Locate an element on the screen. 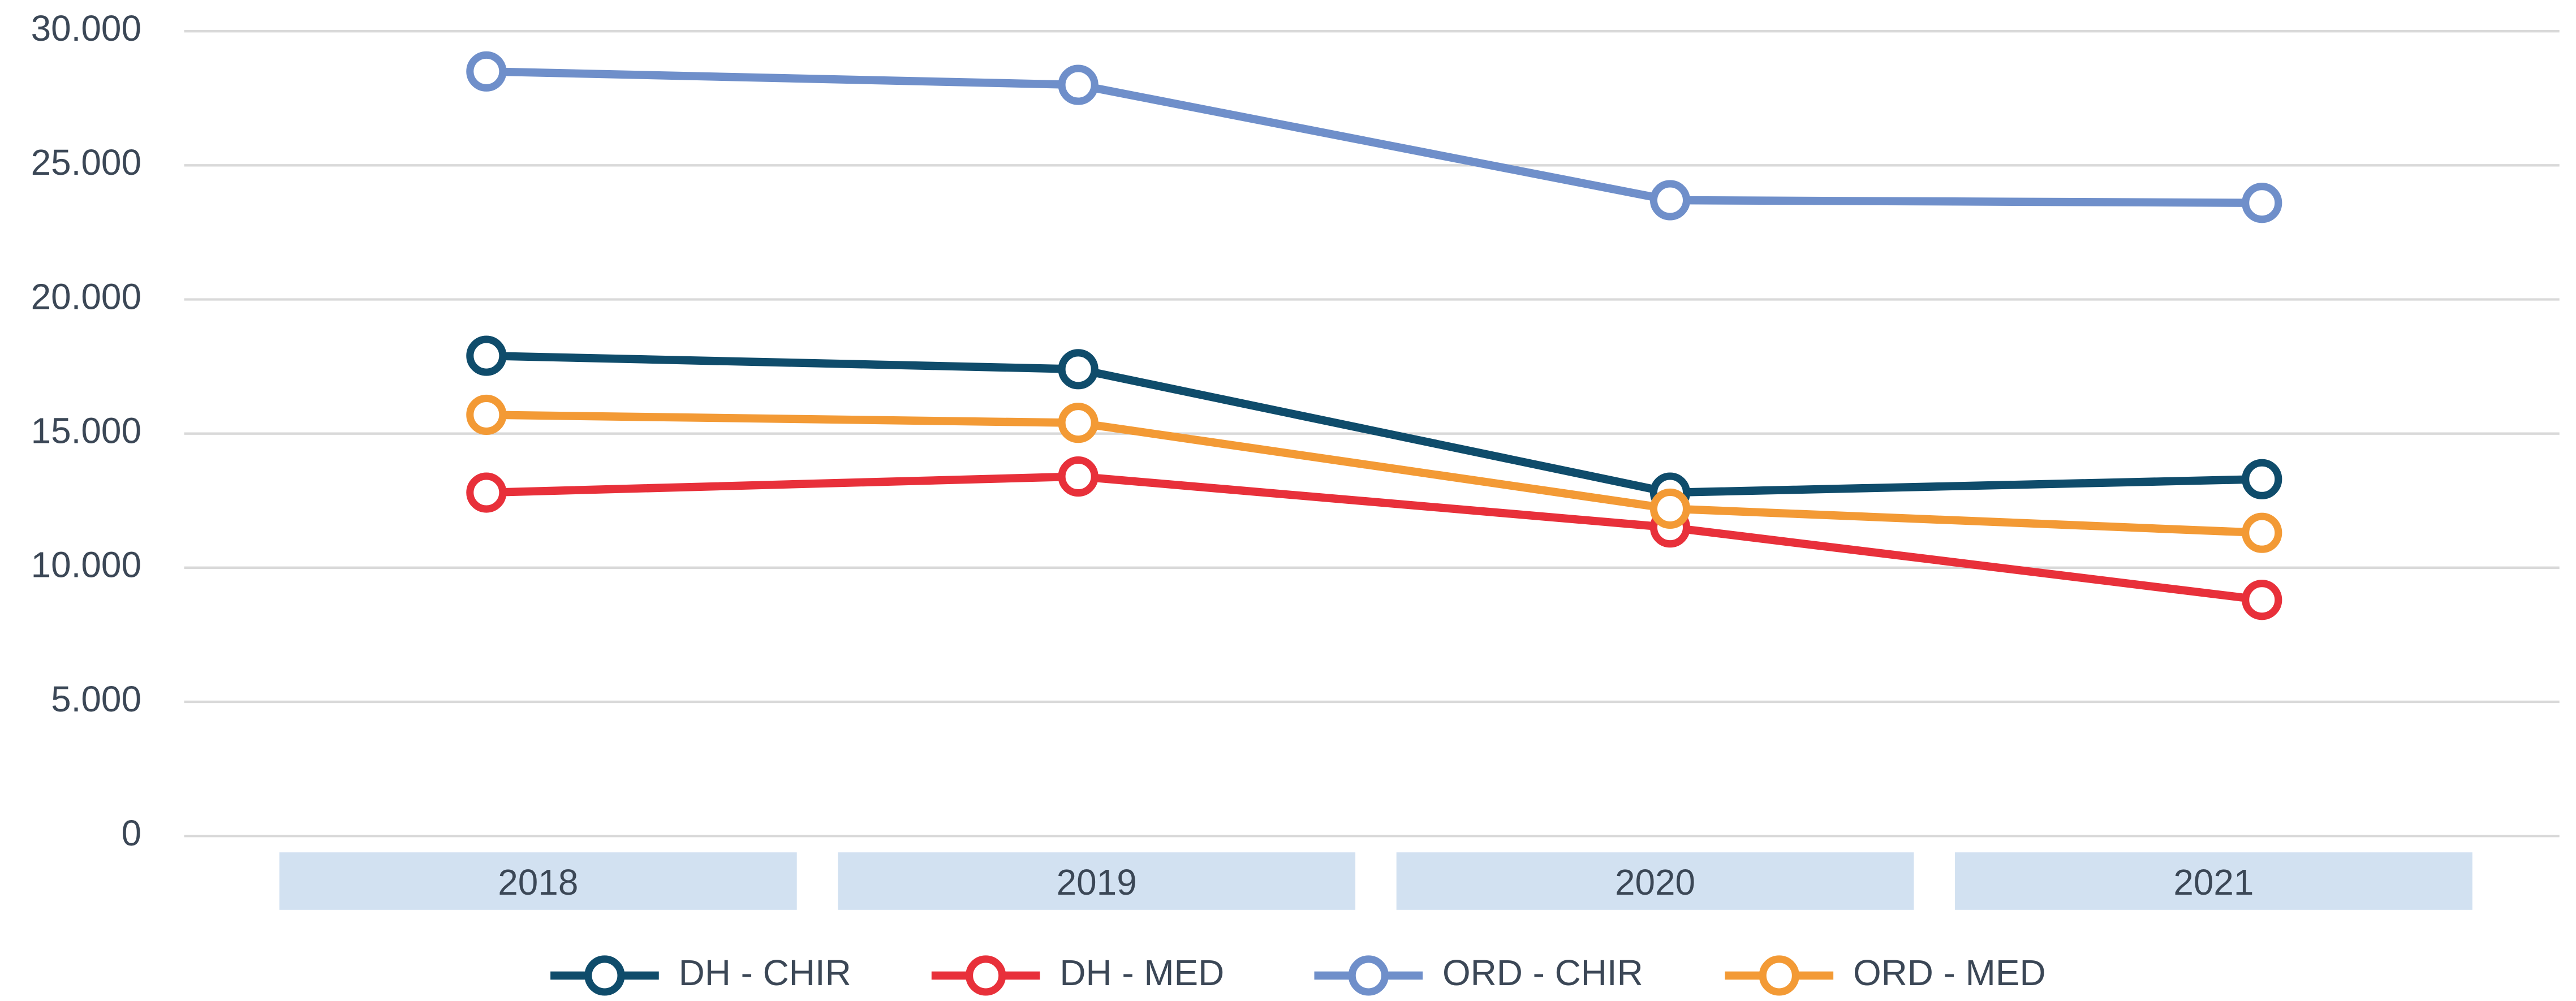 The image size is (2576, 1001). y-tick-label: 25.000 is located at coordinates (86, 162).